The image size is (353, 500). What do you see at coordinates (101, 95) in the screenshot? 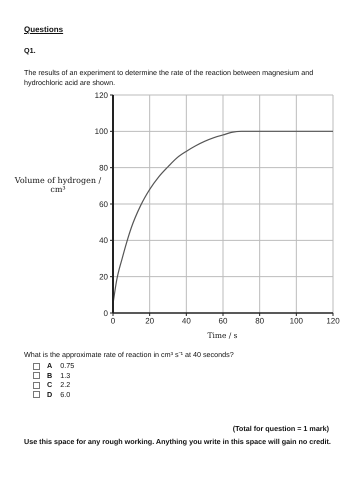
I see `y-tick-label: 120` at bounding box center [101, 95].